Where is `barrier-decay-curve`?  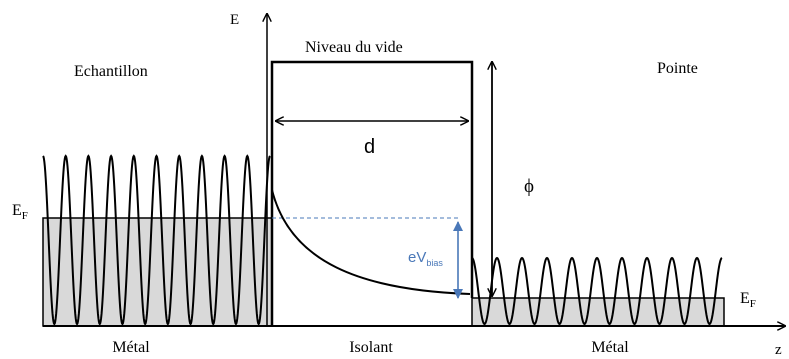
barrier-decay-curve is located at coordinates (371, 242).